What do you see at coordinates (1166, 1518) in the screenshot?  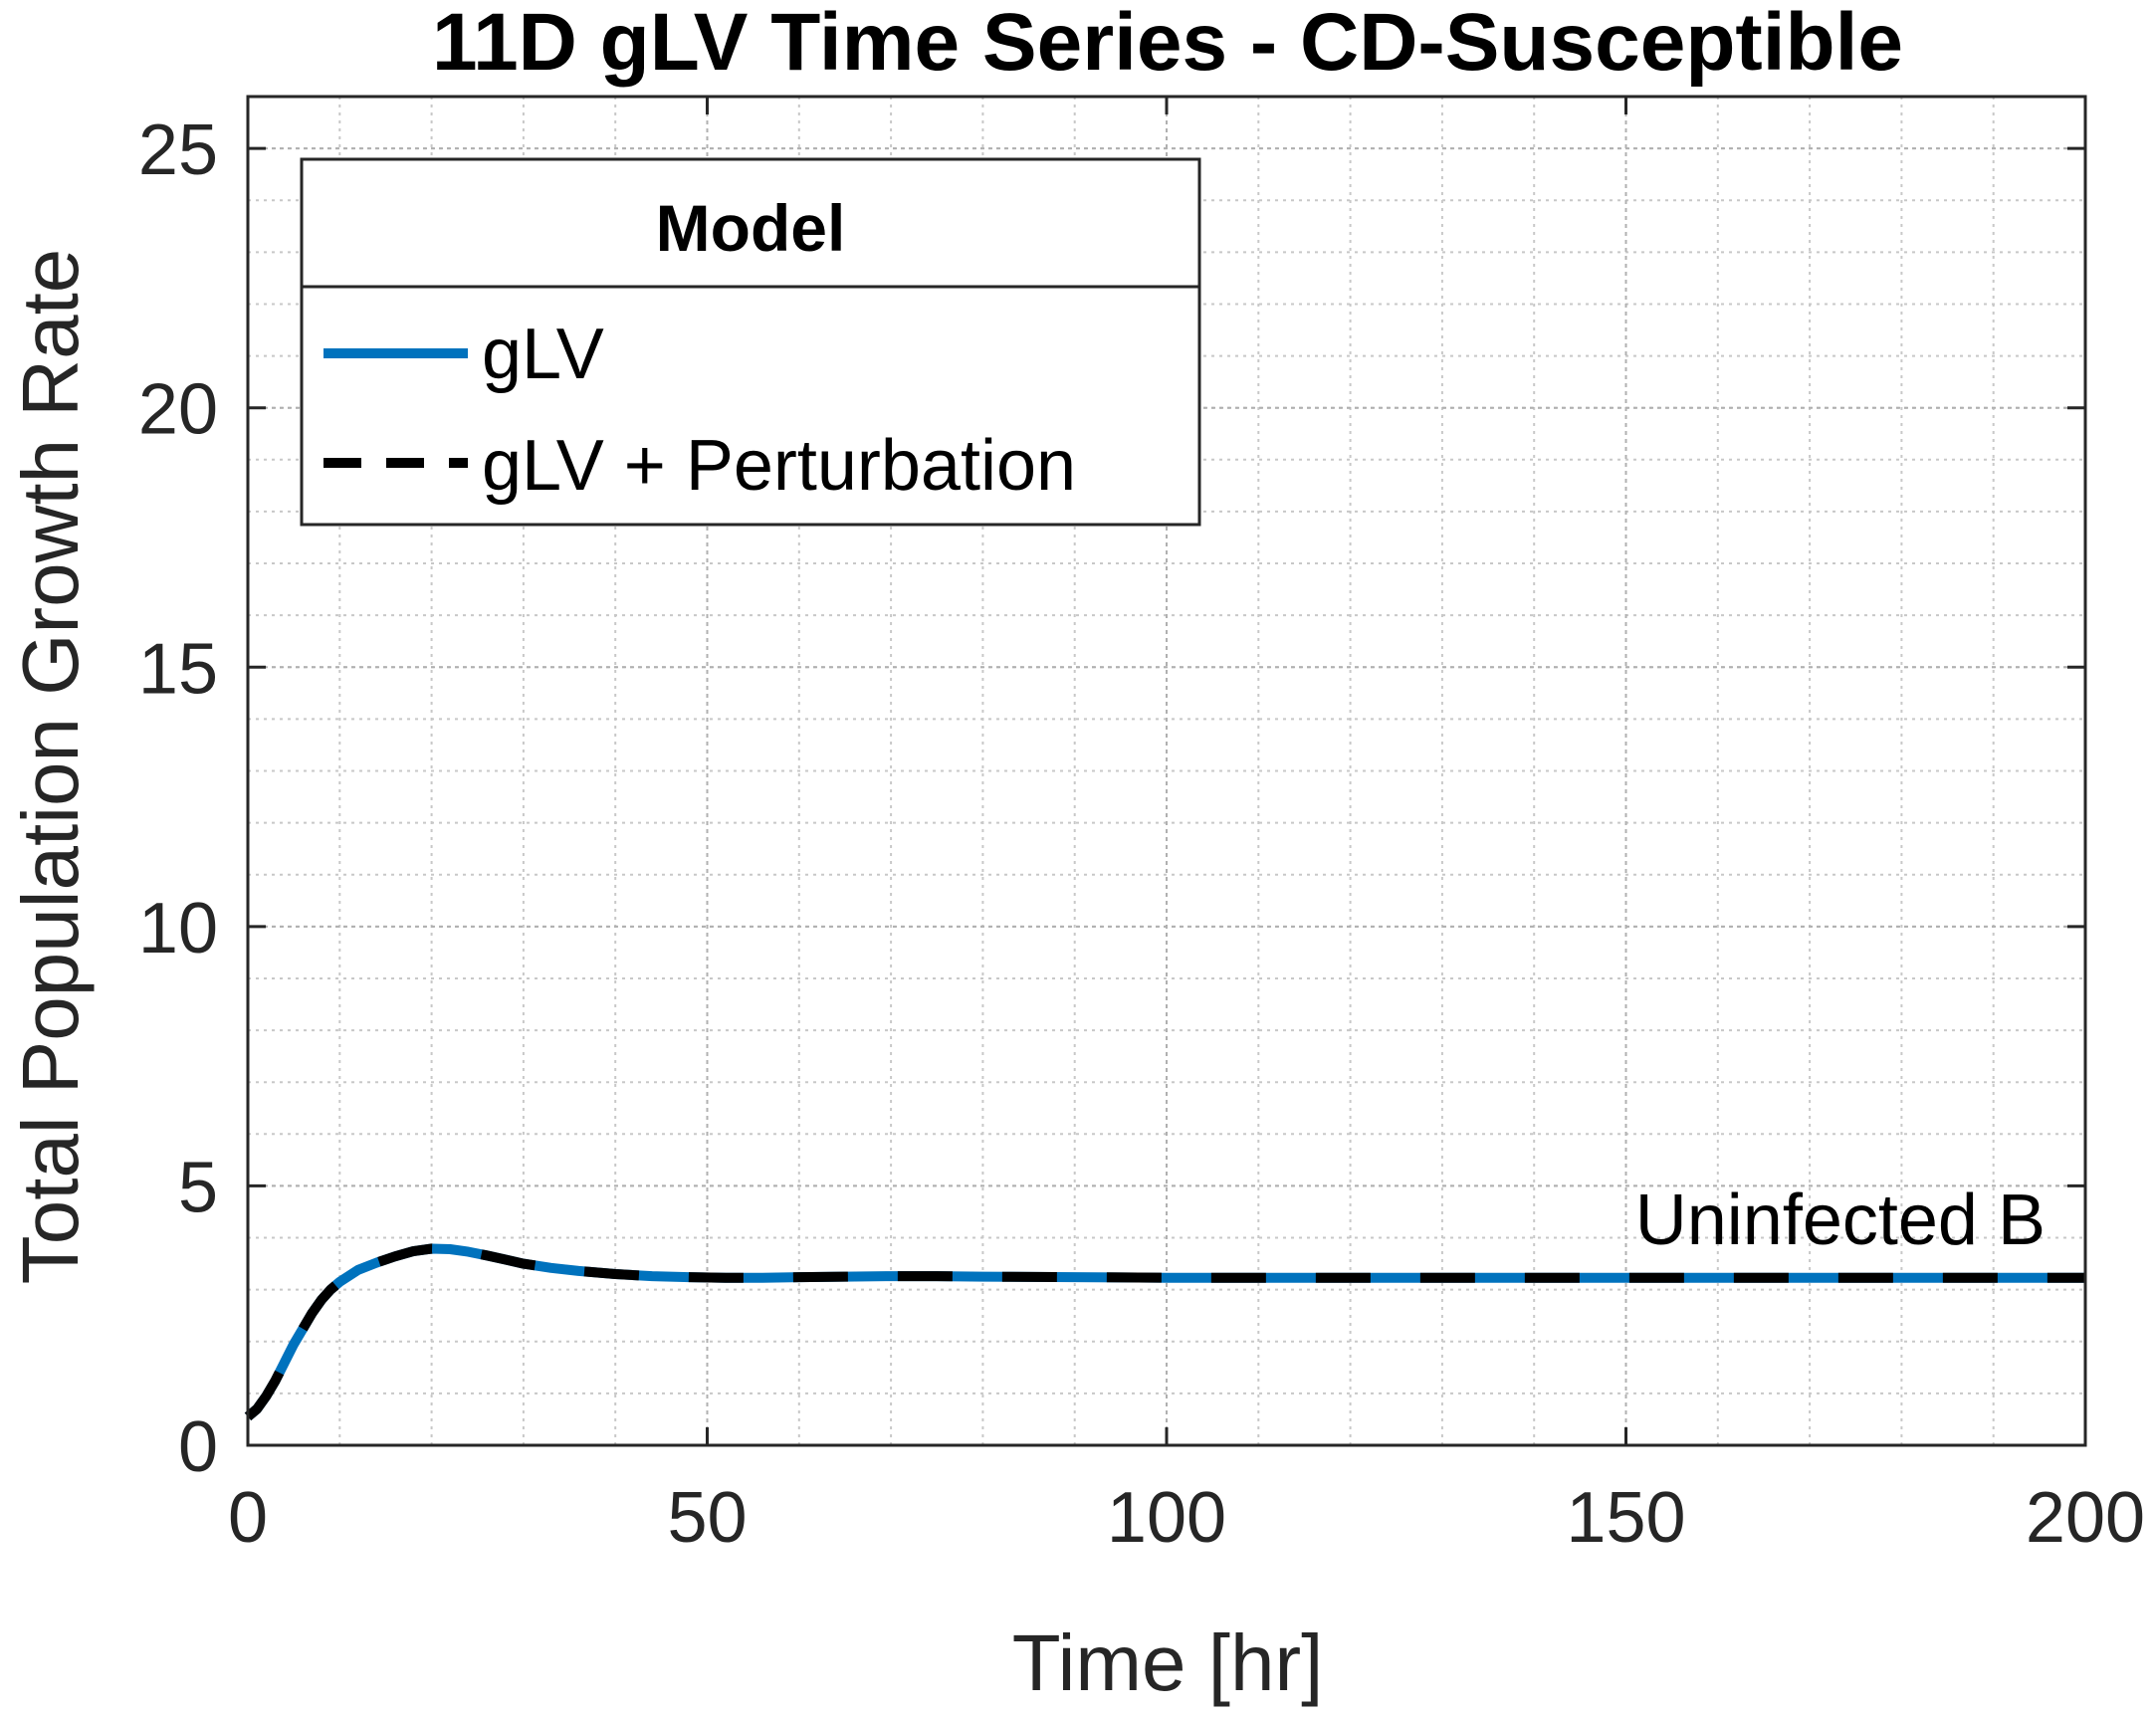 I see `x-tick-label: 100` at bounding box center [1166, 1518].